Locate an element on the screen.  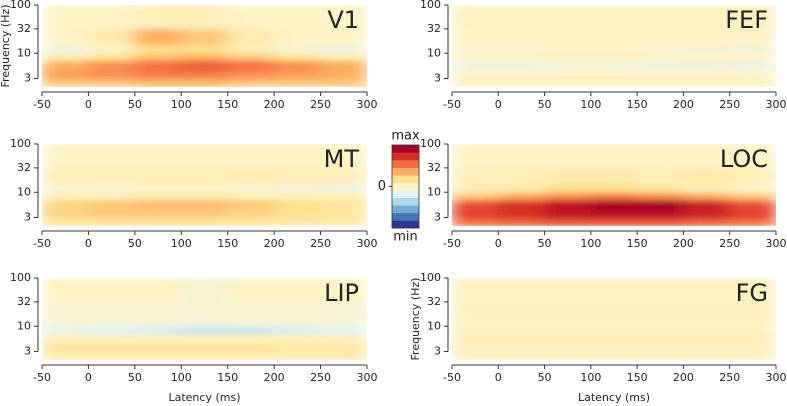
x-tick-label: 250 is located at coordinates (729, 377).